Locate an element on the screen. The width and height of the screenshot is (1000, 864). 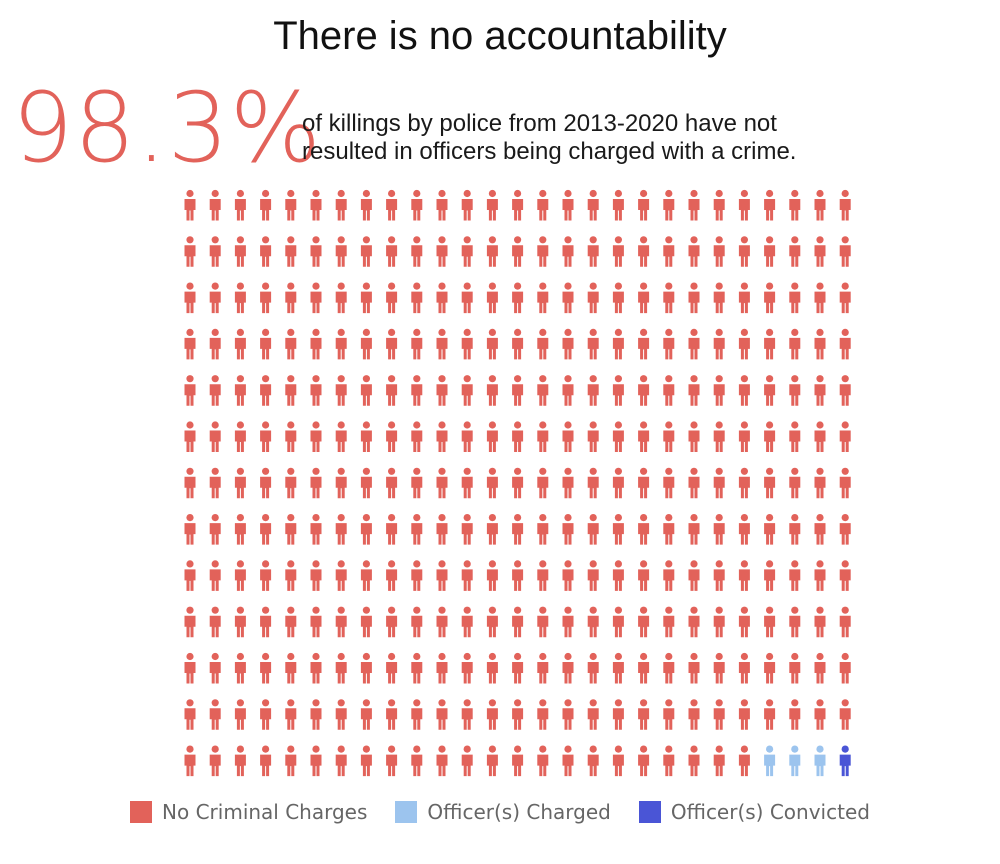
legend-item-no-charges: No Criminal Charges is located at coordinates (248, 812).